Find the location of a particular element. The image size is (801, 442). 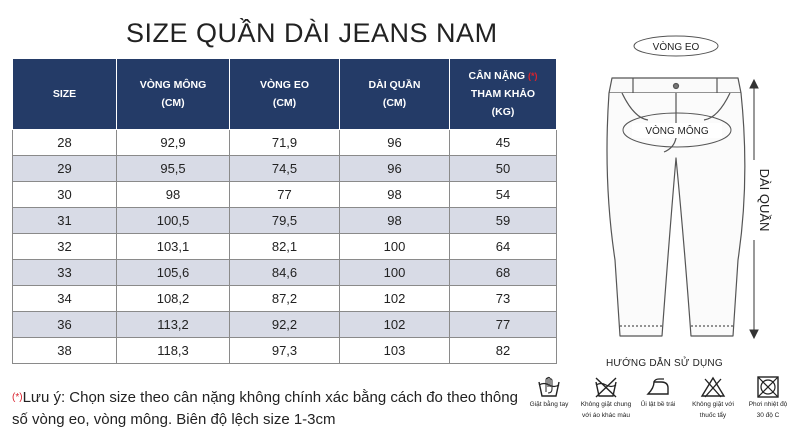

care-item-iron: Ủi lật bề trái is located at coordinates (658, 394).